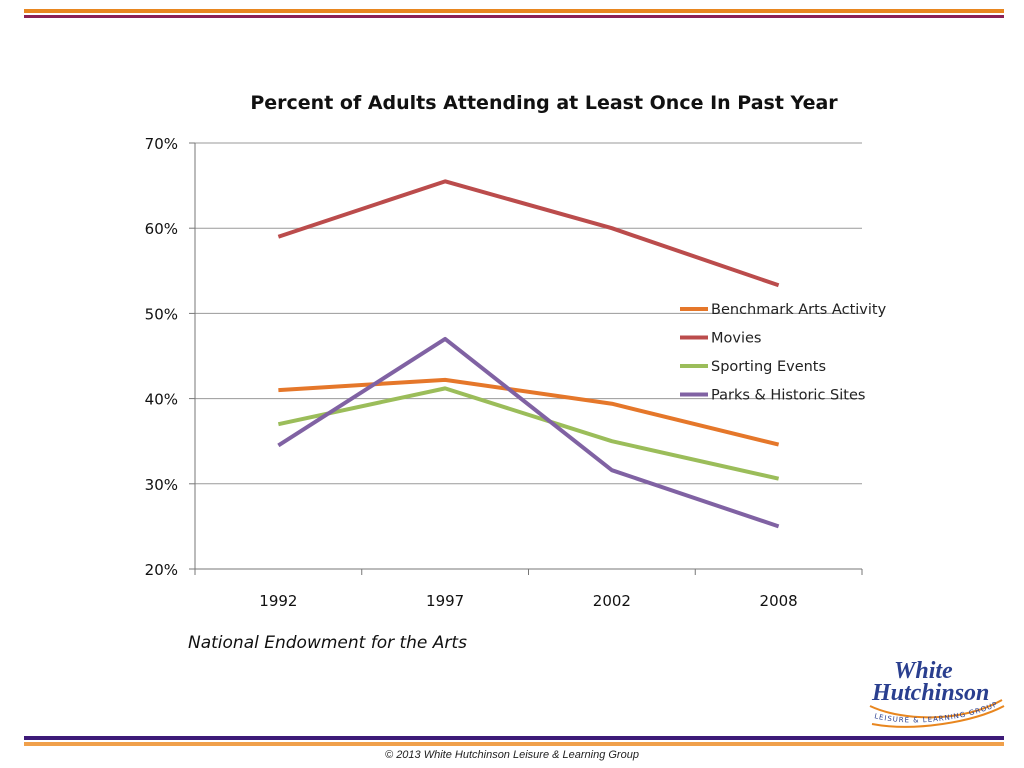 The width and height of the screenshot is (1024, 768). Describe the element at coordinates (161, 570) in the screenshot. I see `y-tick-label: 20%` at that location.